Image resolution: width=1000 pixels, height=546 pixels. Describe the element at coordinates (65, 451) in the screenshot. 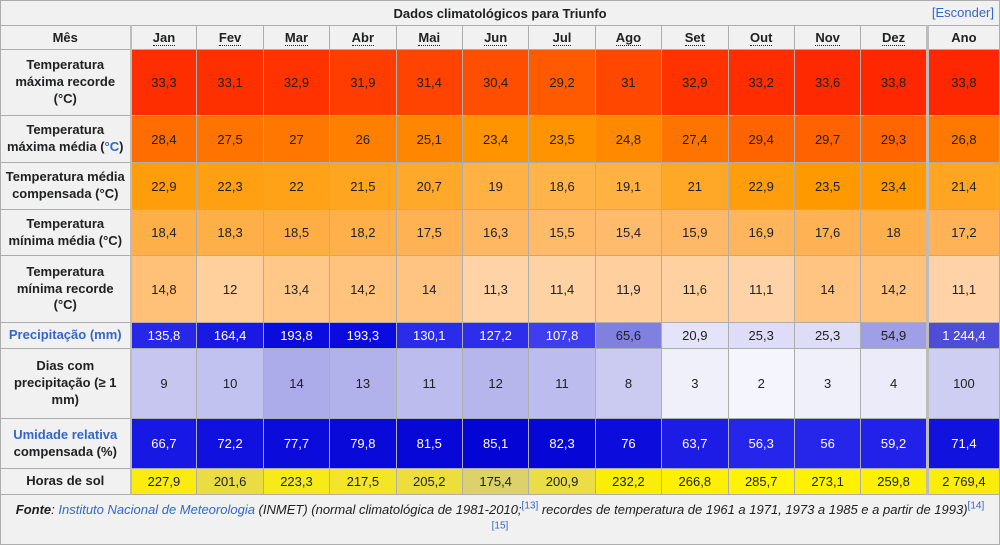

I see `row-label-text: compensada (%)` at that location.